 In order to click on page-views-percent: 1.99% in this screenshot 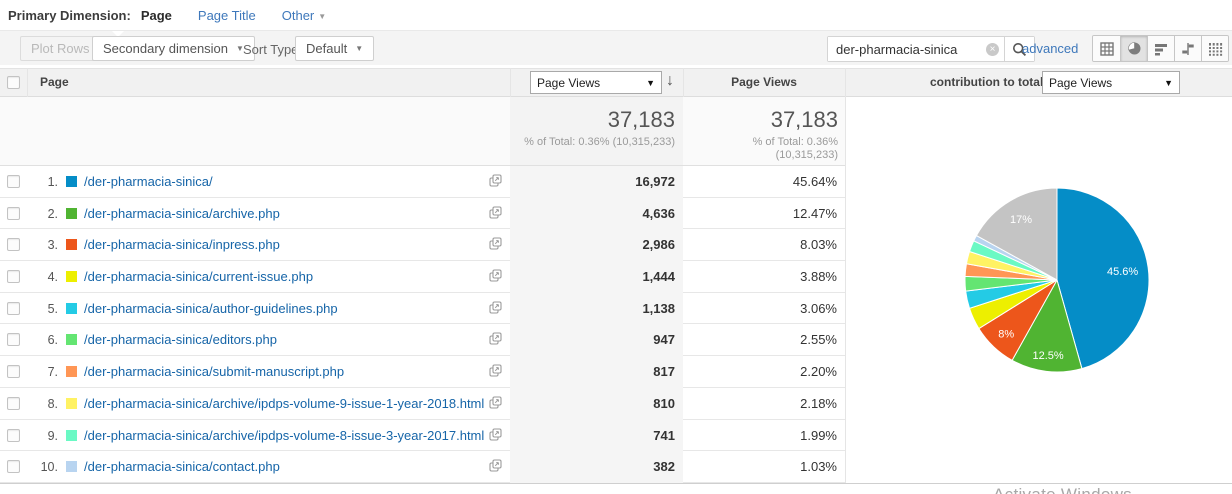, I will do `click(818, 435)`.